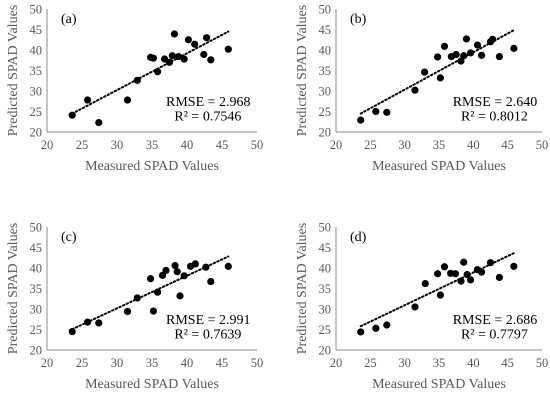 The height and width of the screenshot is (400, 550). I want to click on panel-label: (c), so click(69, 237).